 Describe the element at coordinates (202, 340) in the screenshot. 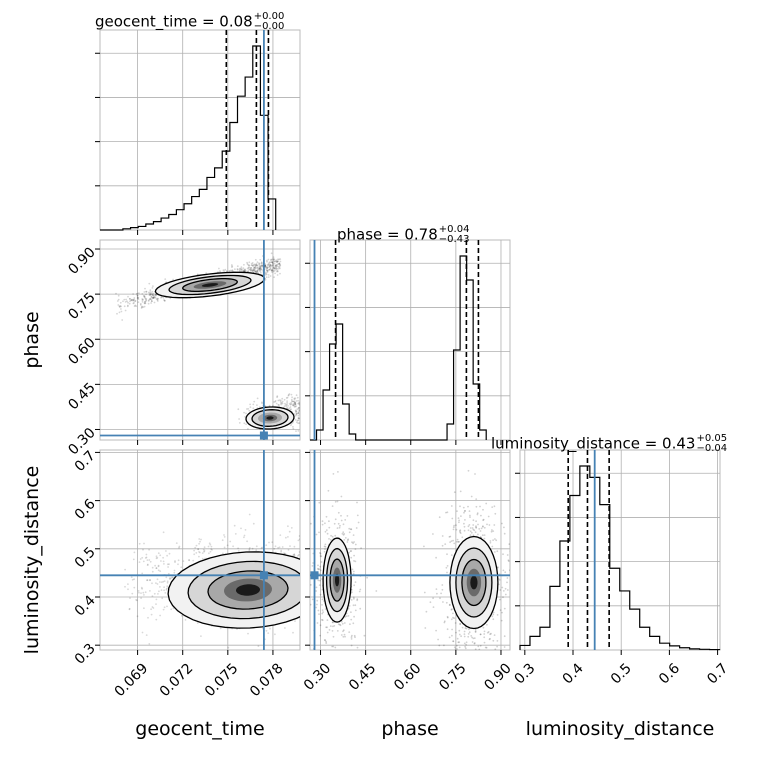

I see `panel-geocent-phase-panel` at that location.